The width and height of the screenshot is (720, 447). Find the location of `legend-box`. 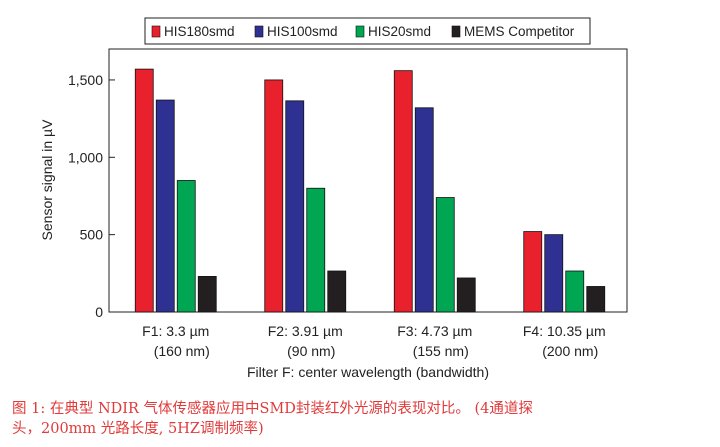

legend-box is located at coordinates (367, 31).